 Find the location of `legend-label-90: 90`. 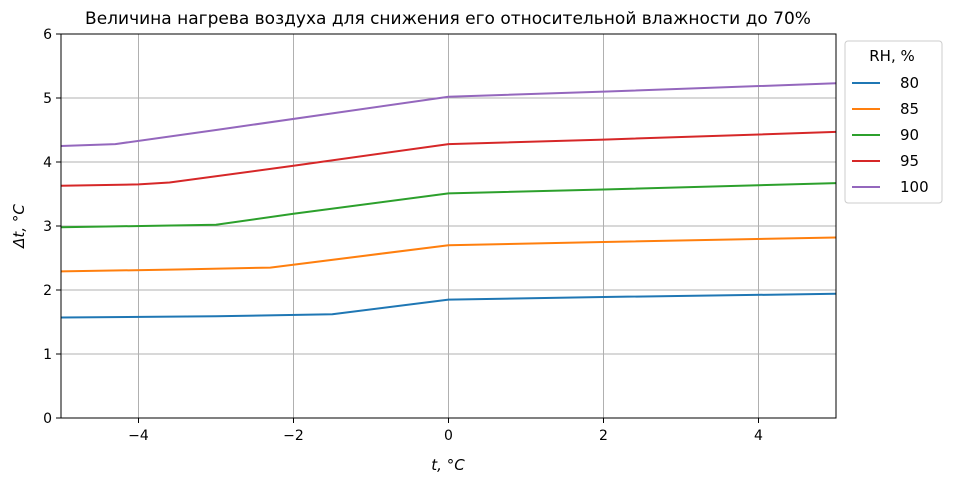

legend-label-90: 90 is located at coordinates (909, 135).